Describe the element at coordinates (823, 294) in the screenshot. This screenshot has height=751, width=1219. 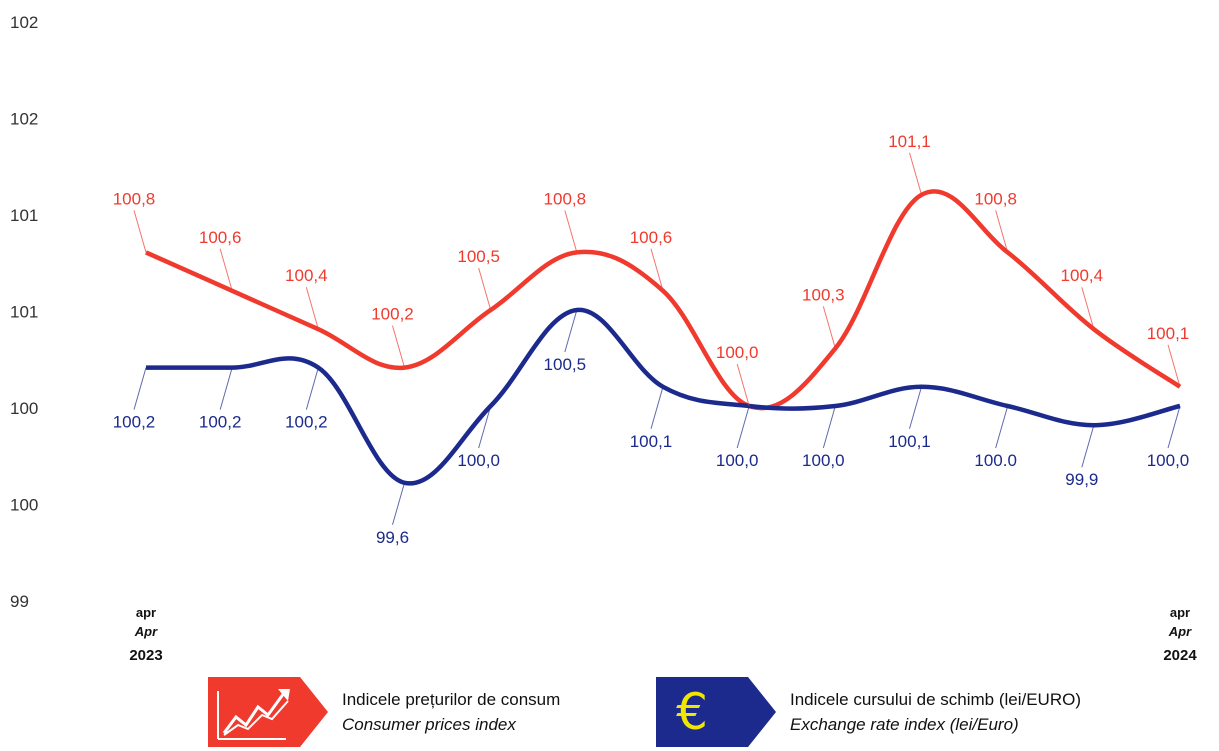
I see `data-label-cpi: 100,3` at that location.